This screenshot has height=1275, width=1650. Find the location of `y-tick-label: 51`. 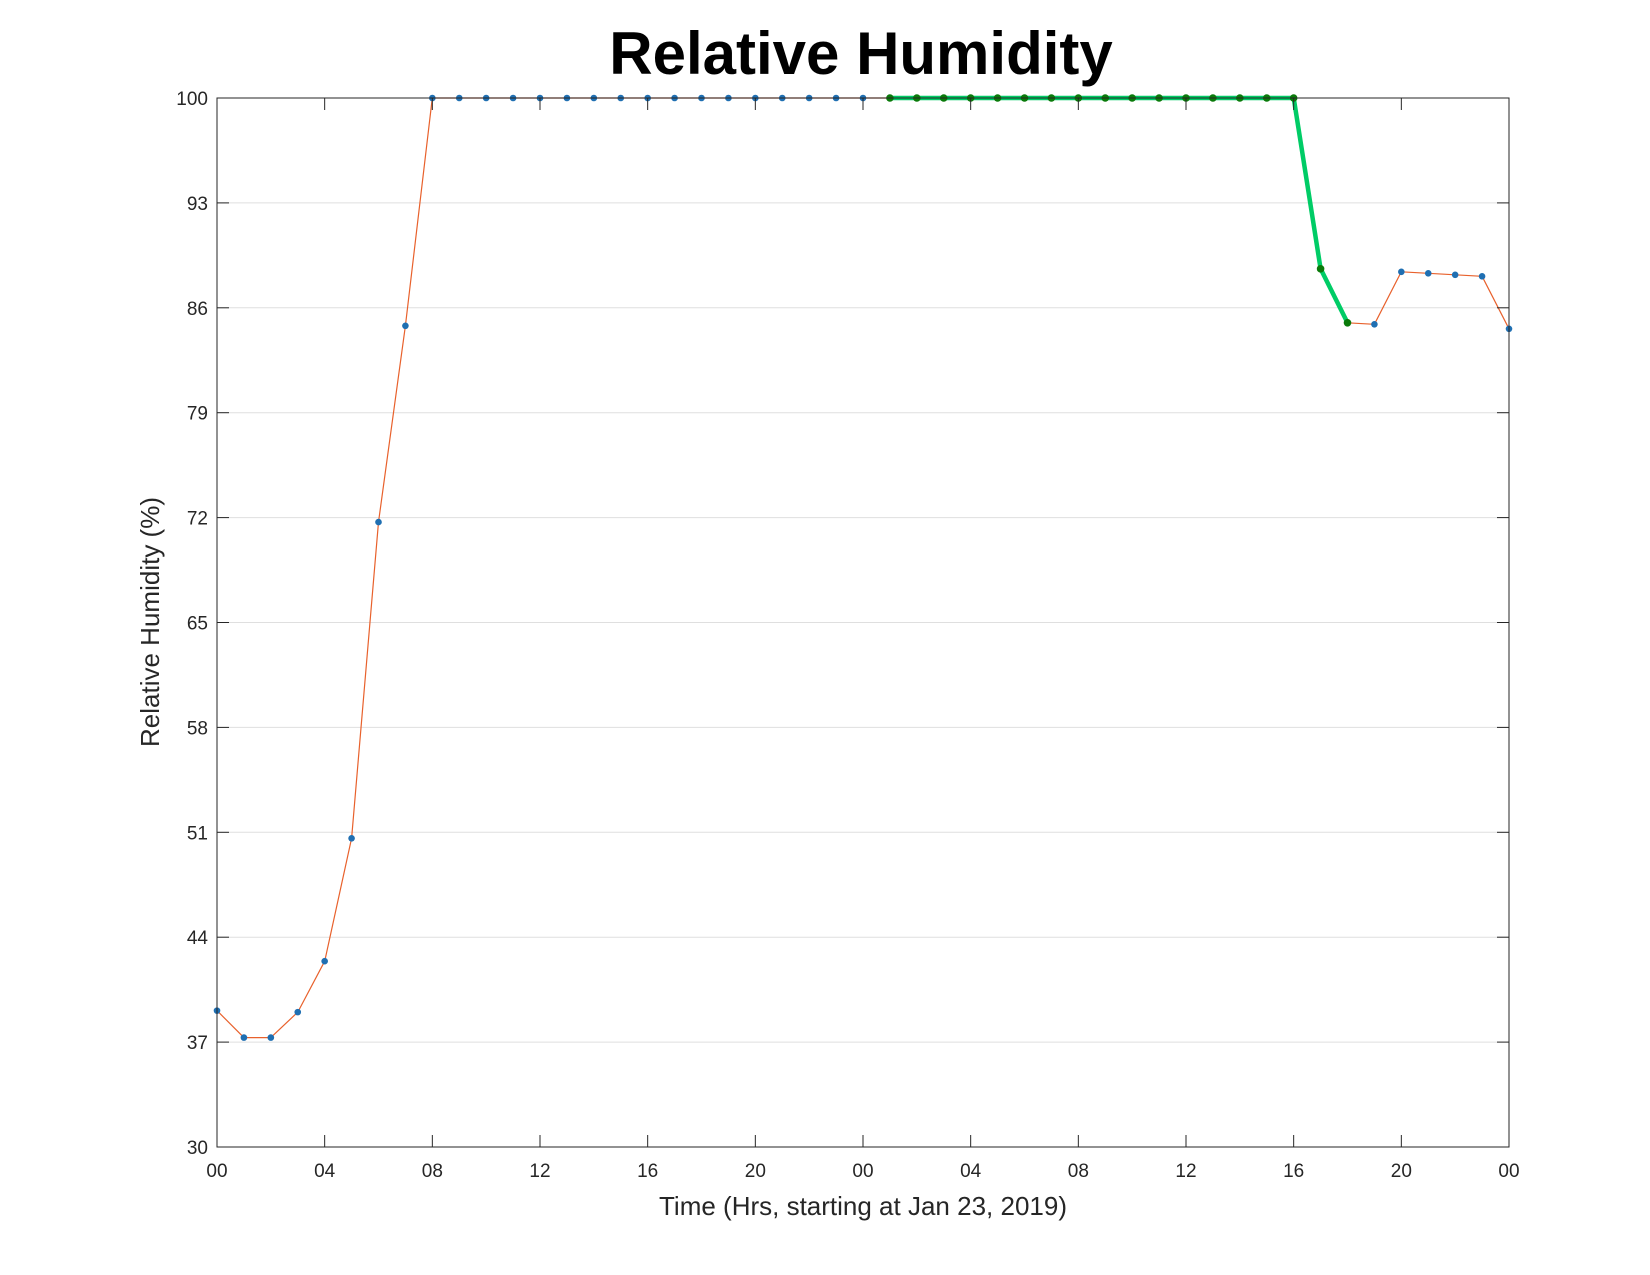

y-tick-label: 51 is located at coordinates (197, 833).